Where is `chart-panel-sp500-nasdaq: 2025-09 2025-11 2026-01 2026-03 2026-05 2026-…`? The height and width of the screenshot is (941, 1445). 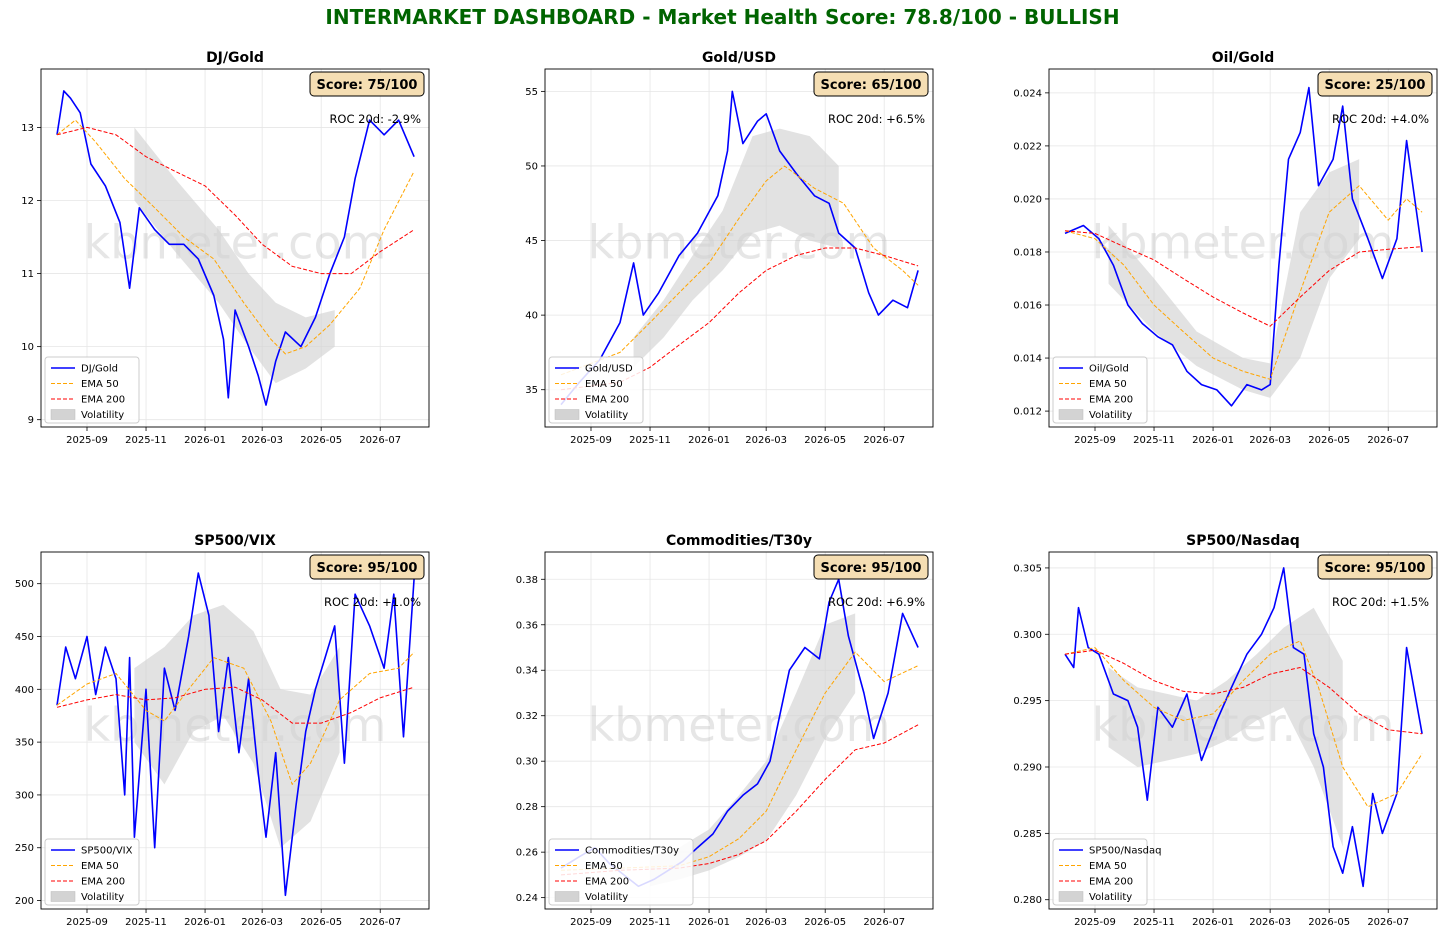 chart-panel-sp500-nasdaq: 2025-09 2025-11 2026-01 2026-03 2026-05 2026-… is located at coordinates (1225, 730).